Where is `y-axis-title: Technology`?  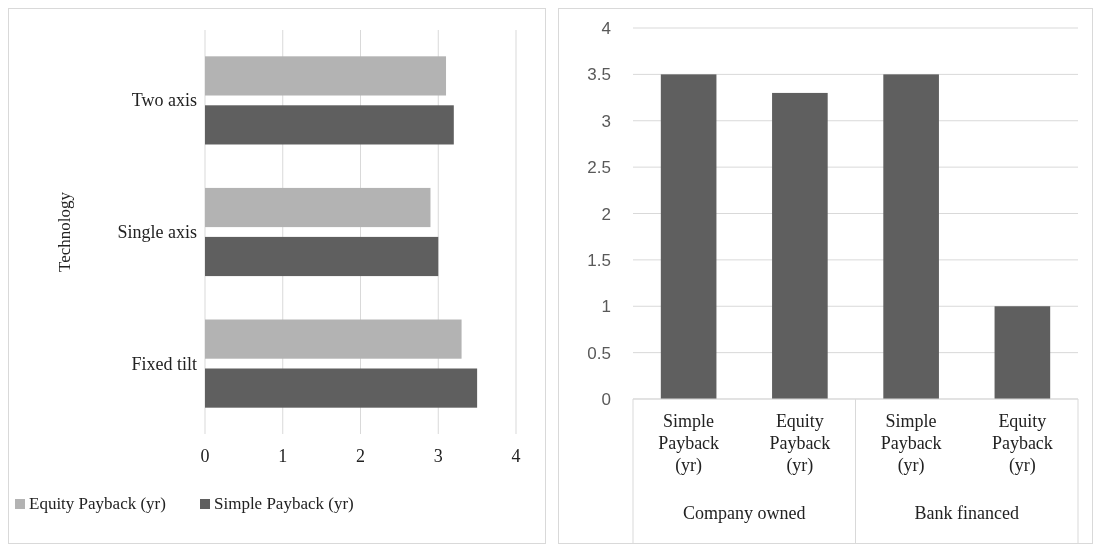
y-axis-title: Technology is located at coordinates (64, 232).